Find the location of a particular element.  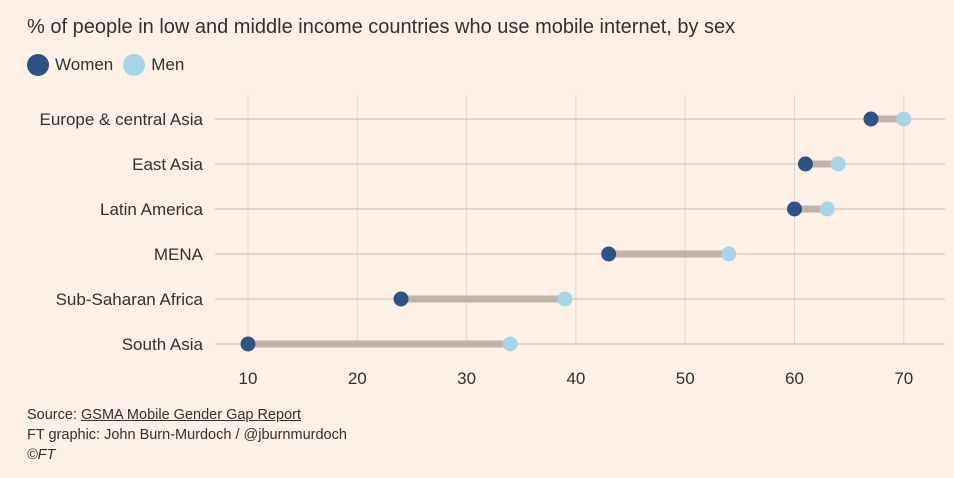

legend: Women Men is located at coordinates (110, 65).